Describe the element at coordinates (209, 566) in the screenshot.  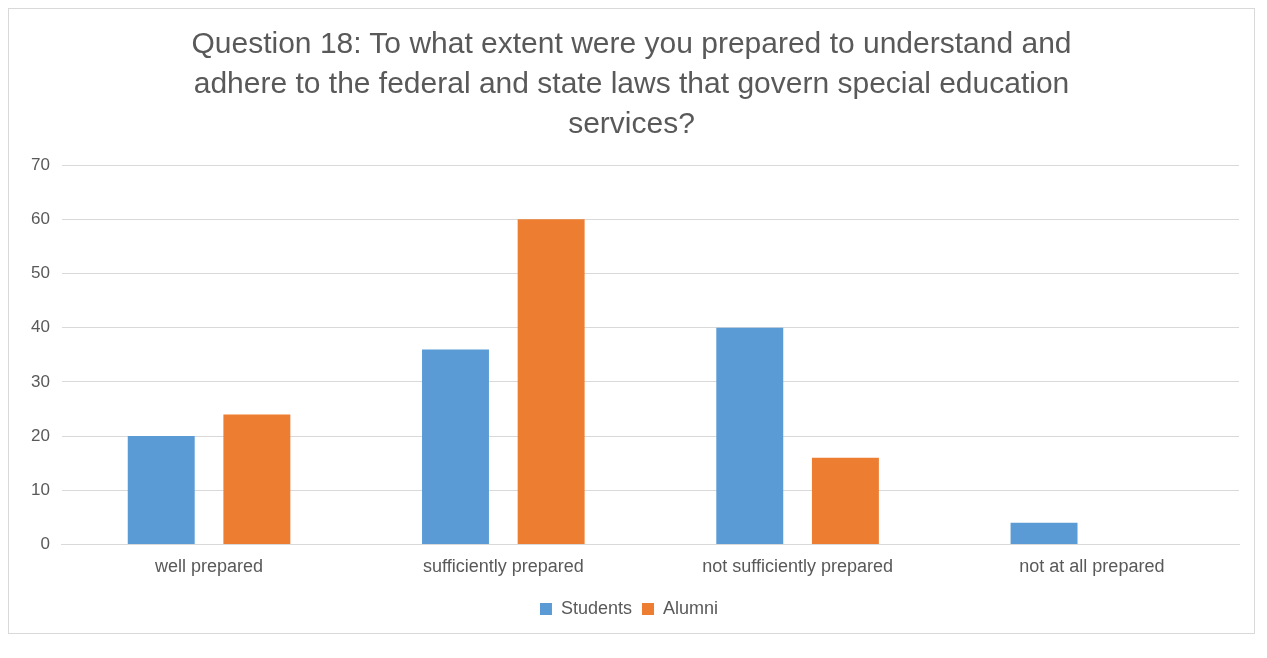
I see `x-tick-label: well prepared` at that location.